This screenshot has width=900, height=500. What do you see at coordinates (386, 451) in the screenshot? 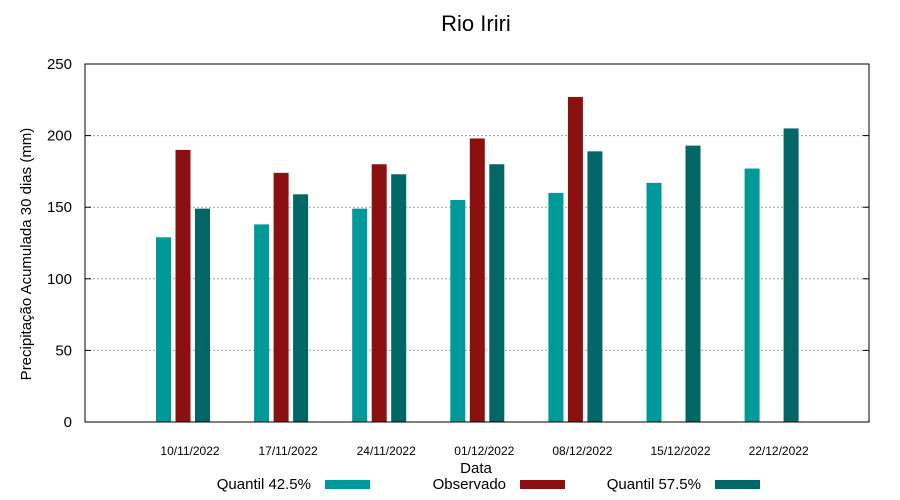
I see `x-tick-label: 24/11/2022` at bounding box center [386, 451].